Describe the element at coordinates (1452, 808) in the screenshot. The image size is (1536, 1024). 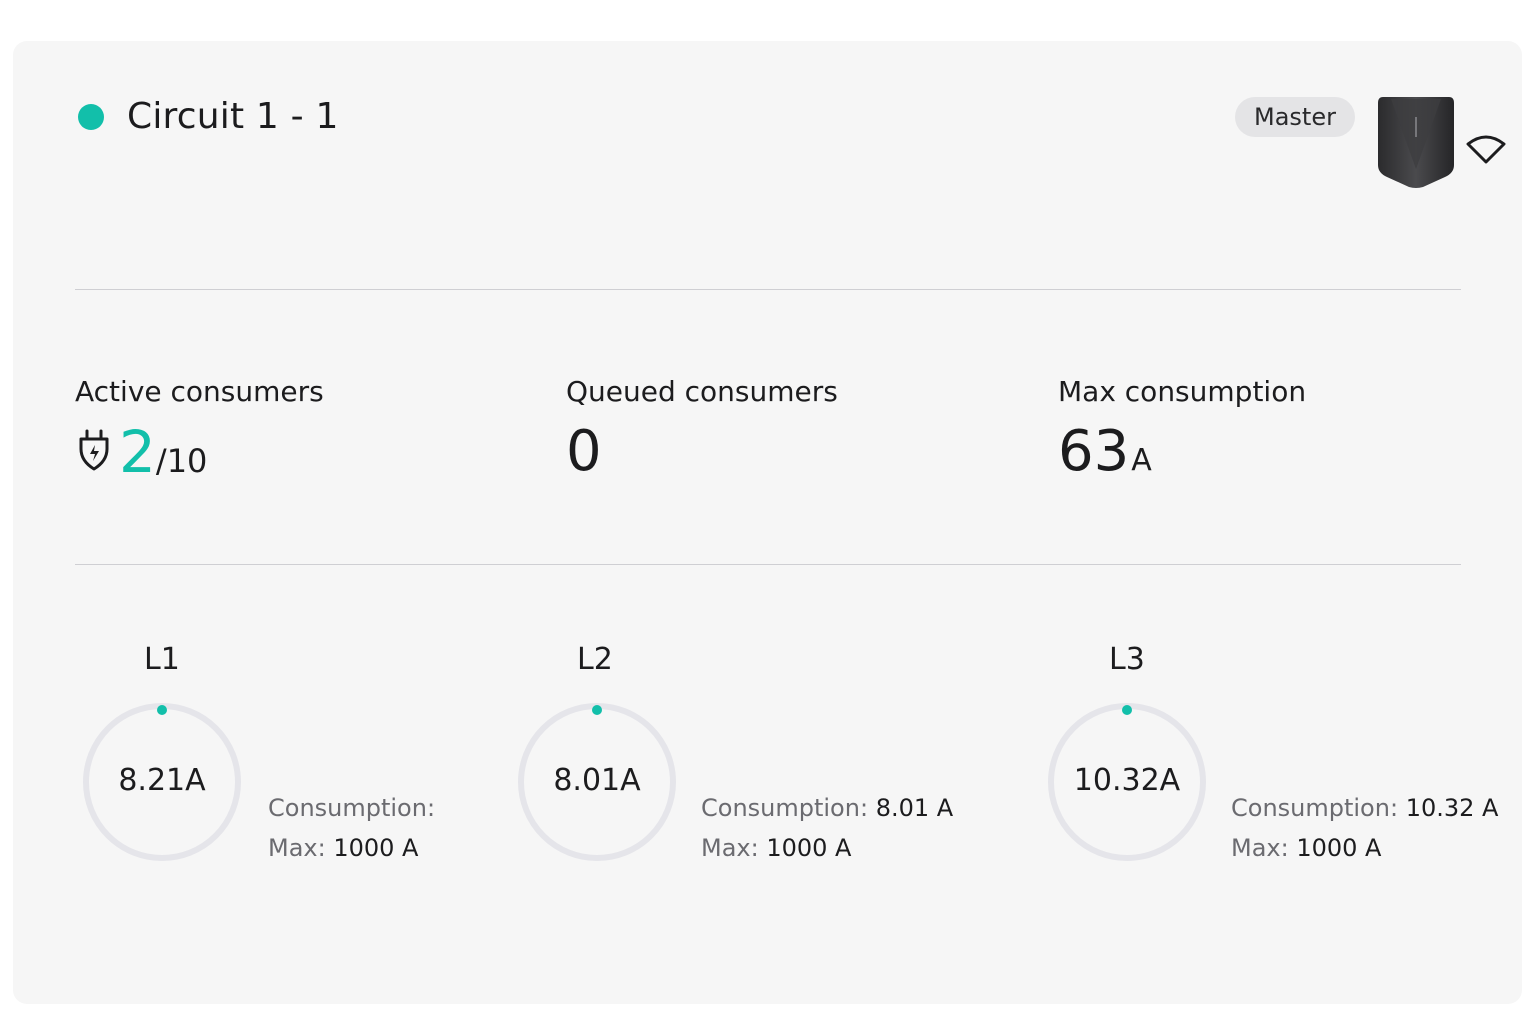
I see `consumption-value: 10.32 A` at that location.